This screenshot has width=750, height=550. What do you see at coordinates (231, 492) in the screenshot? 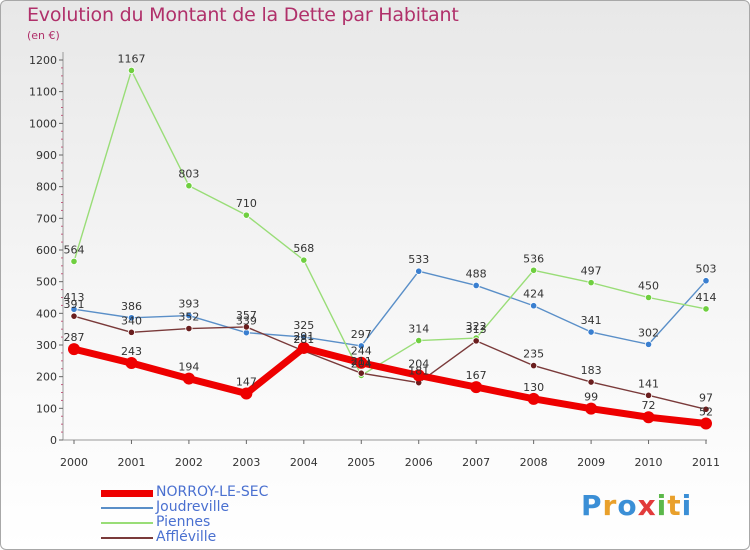
I see `legend-item: NORROY-LE-SEC` at bounding box center [231, 492].